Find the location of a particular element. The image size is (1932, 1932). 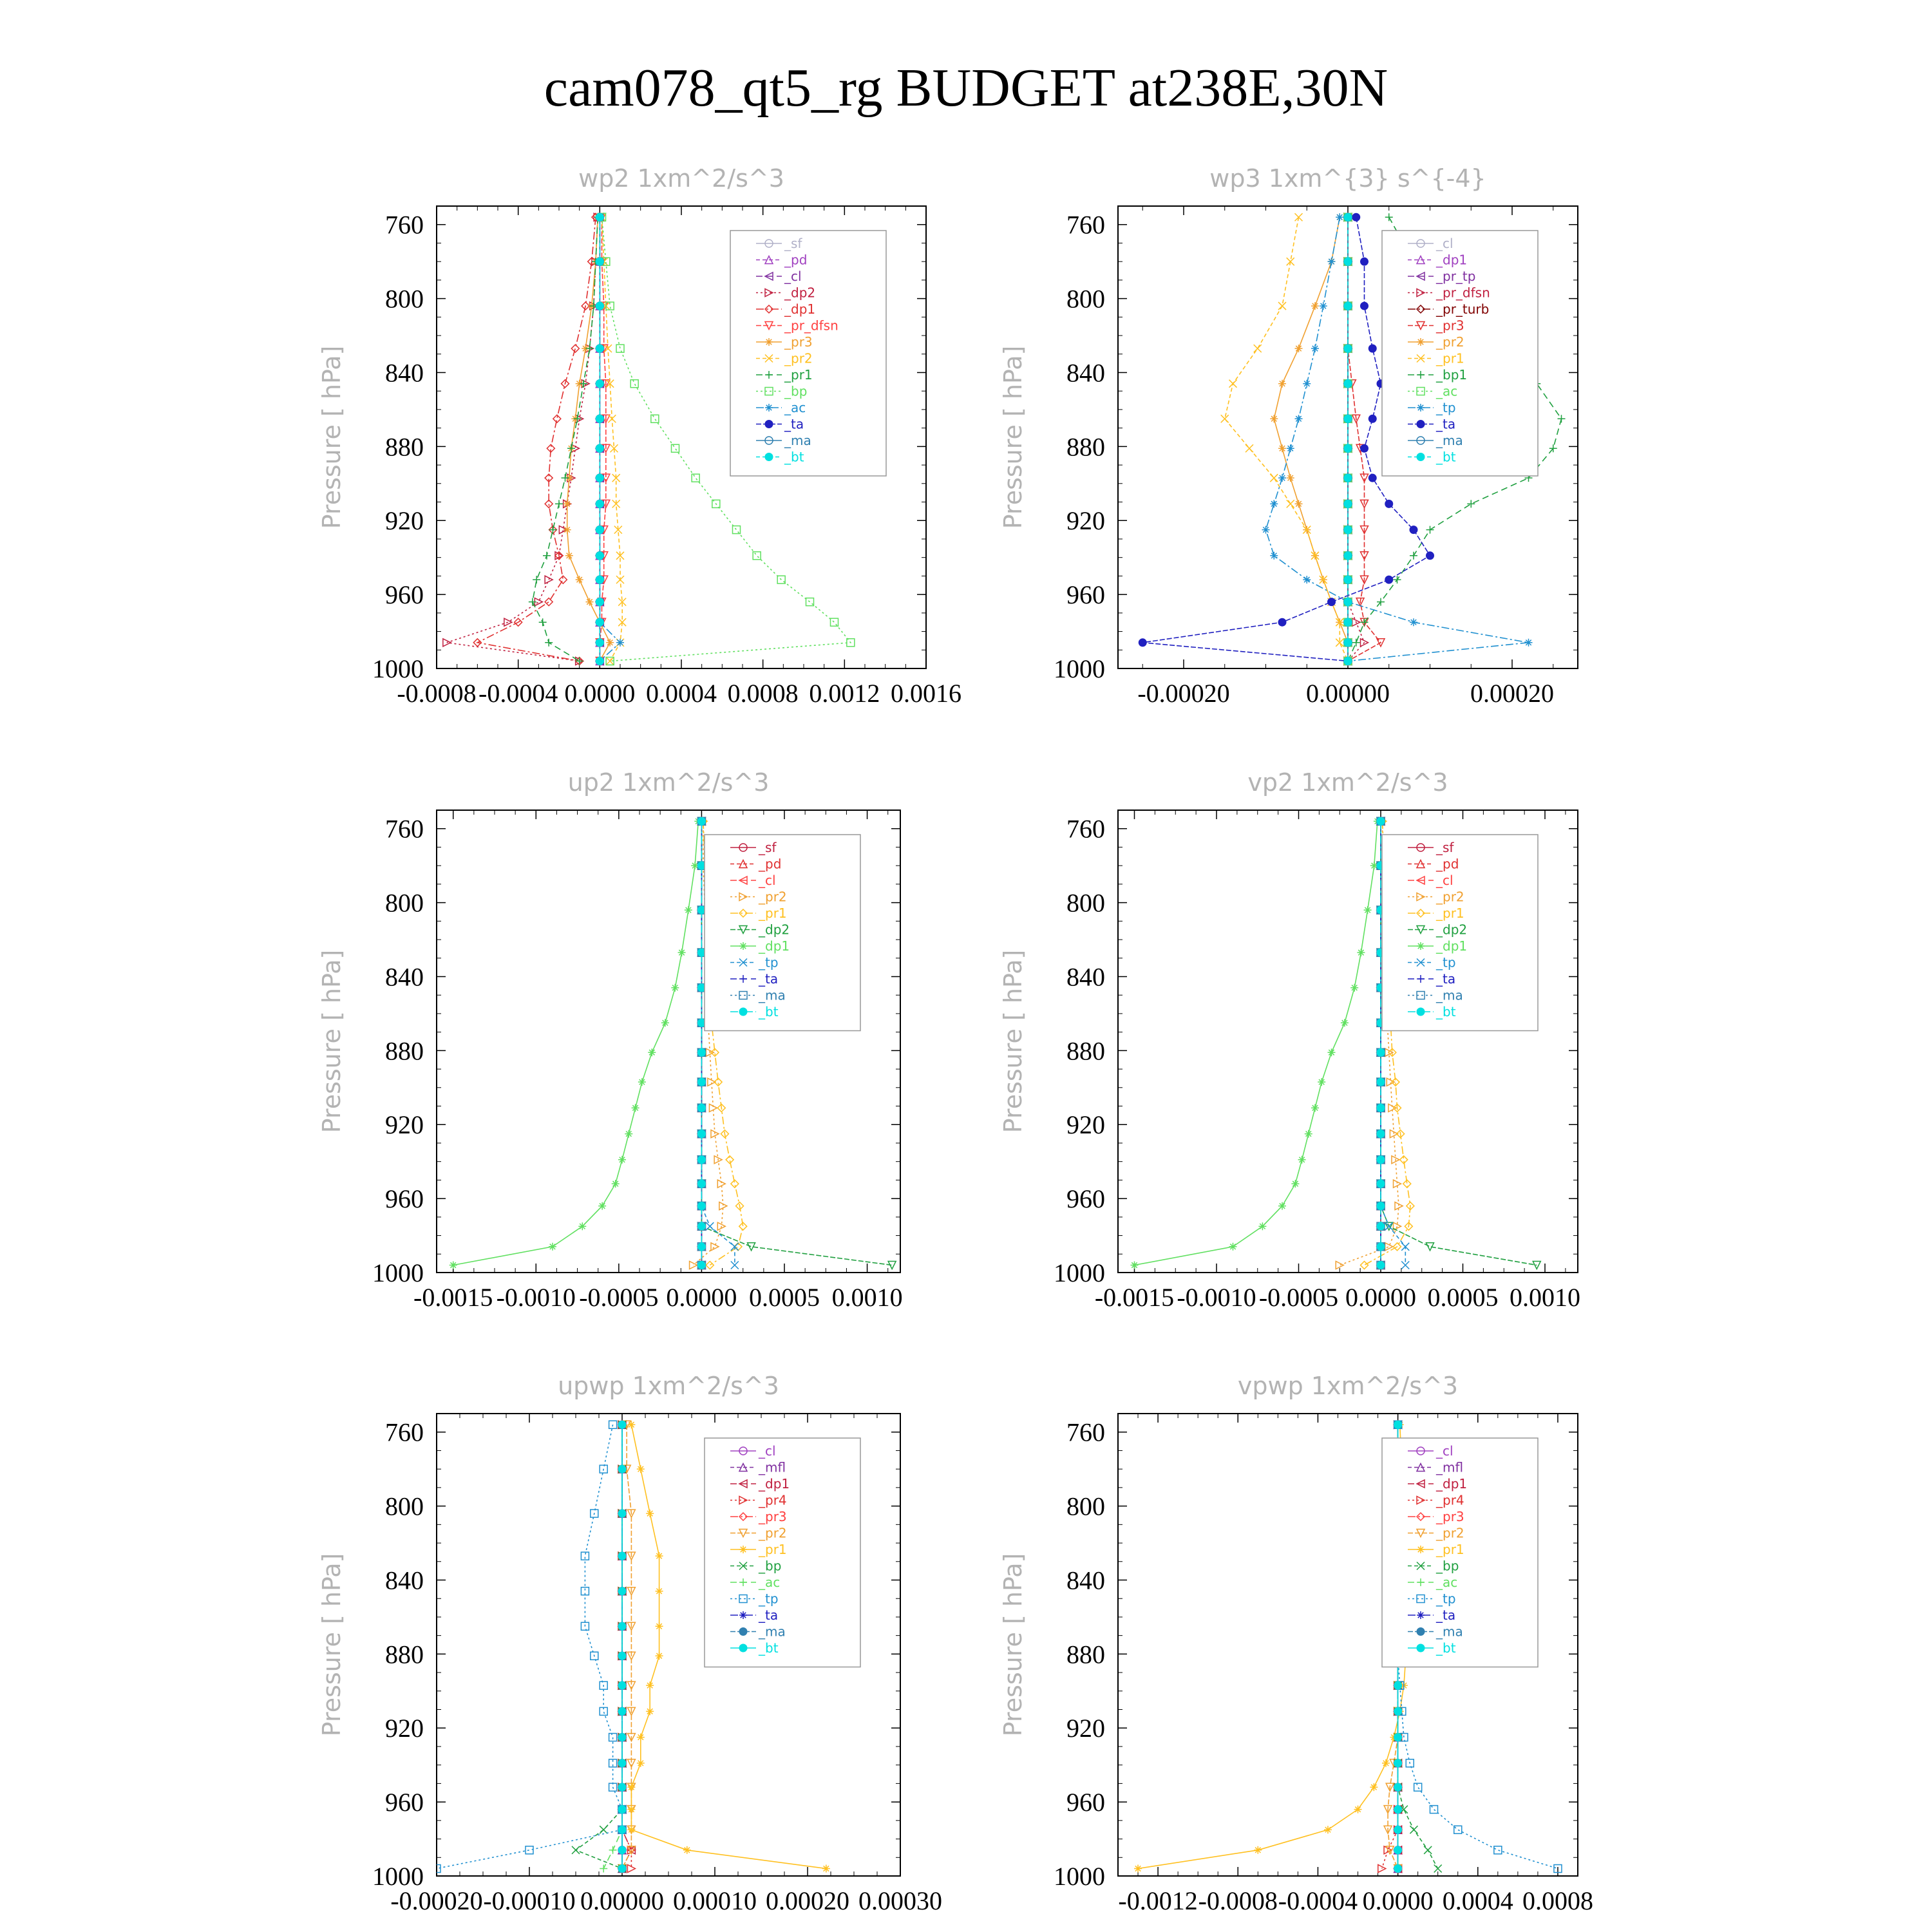

series-bp is located at coordinates (726, 439).